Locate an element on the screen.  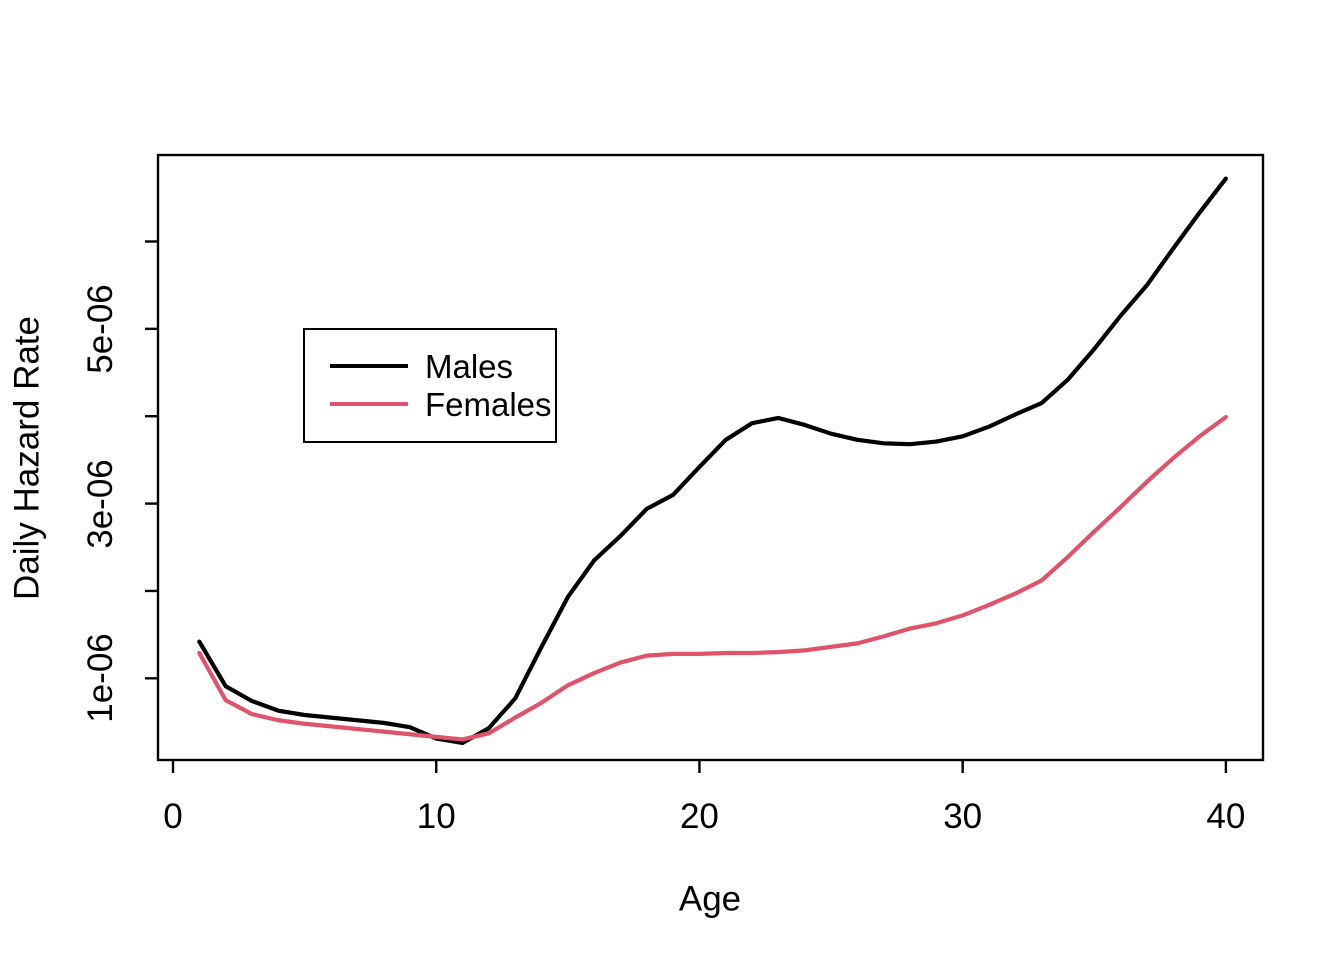
x-tick-label: 20 is located at coordinates (699, 816).